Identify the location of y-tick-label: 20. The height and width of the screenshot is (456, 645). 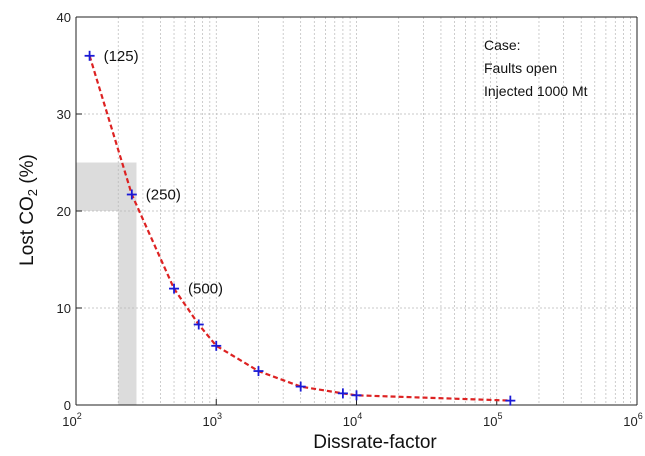
(64, 211).